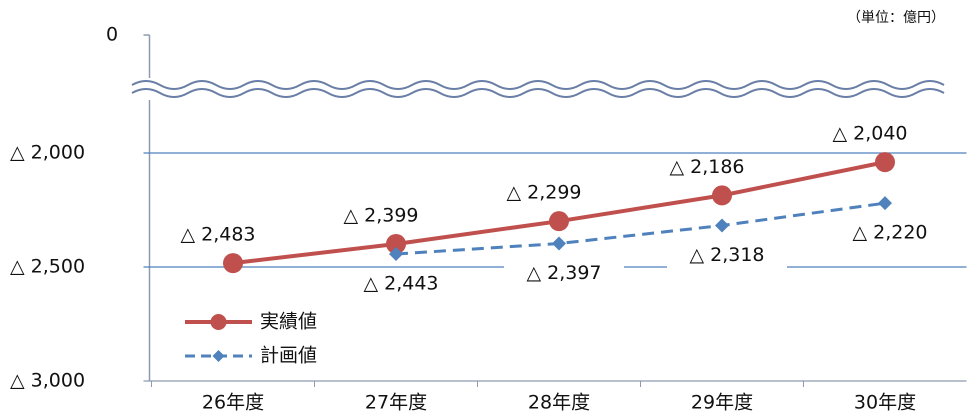 The image size is (971, 419). Describe the element at coordinates (112, 35) in the screenshot. I see `y-tick-label: 0` at that location.